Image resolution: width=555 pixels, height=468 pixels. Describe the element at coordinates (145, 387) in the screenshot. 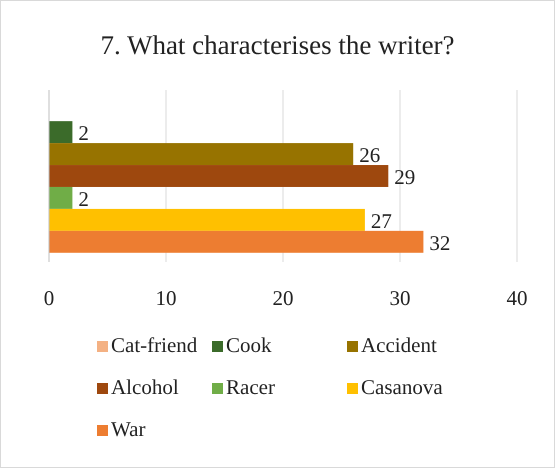

I see `legend-label: Alcohol` at that location.